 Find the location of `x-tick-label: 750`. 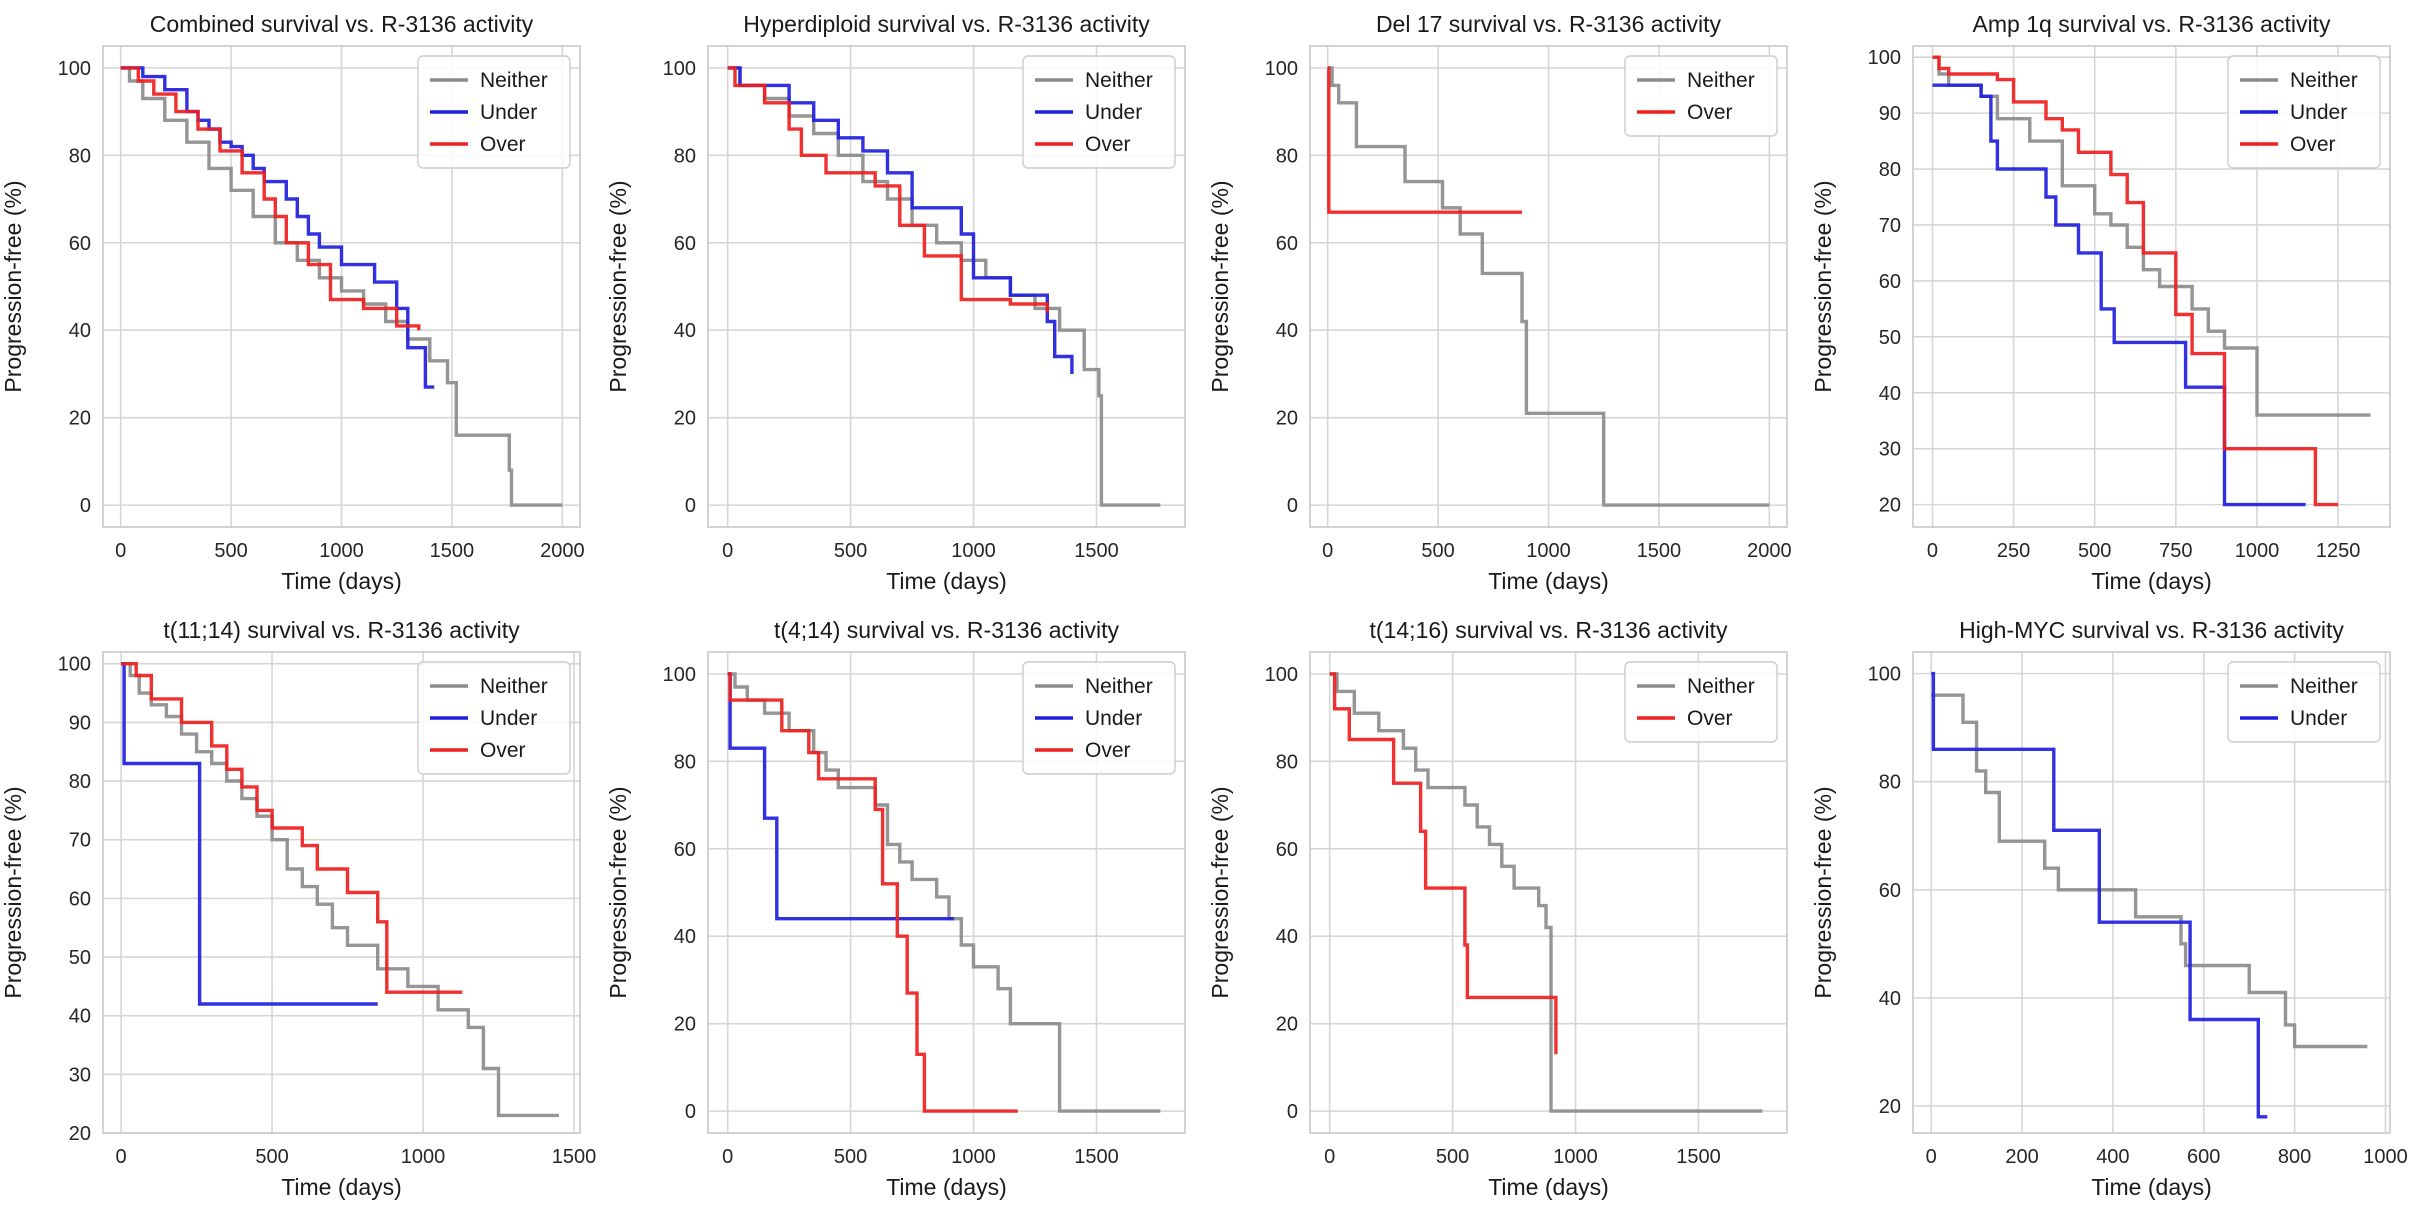

x-tick-label: 750 is located at coordinates (2175, 551).